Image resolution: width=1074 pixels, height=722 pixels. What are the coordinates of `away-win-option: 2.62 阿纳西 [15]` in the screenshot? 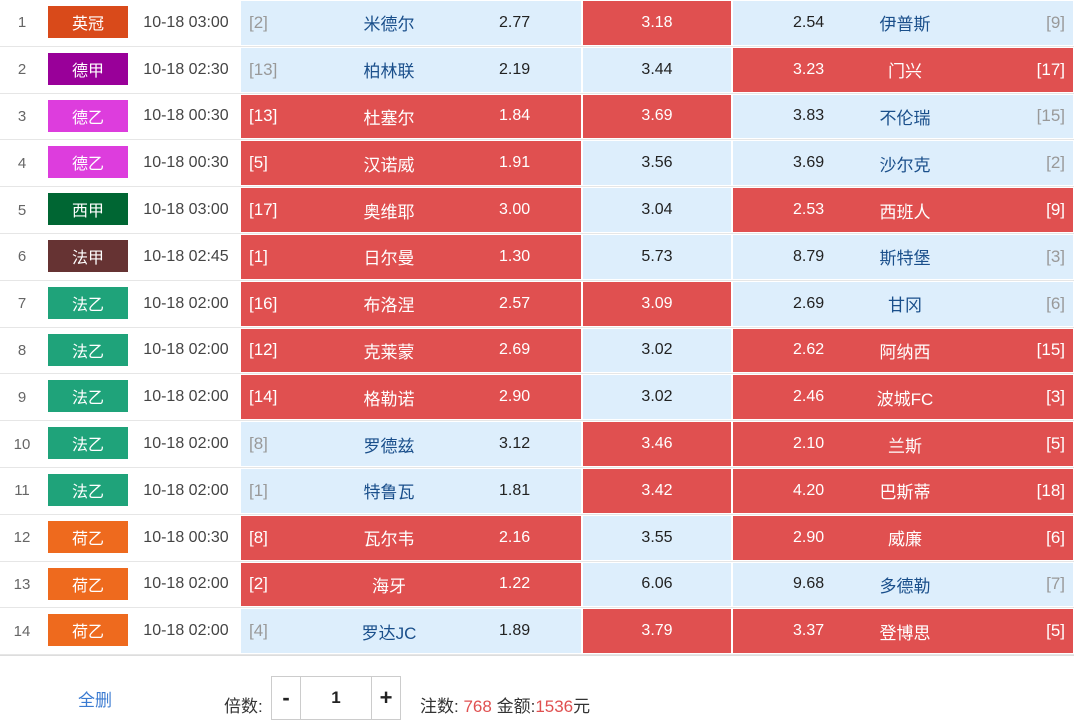 It's located at (903, 350).